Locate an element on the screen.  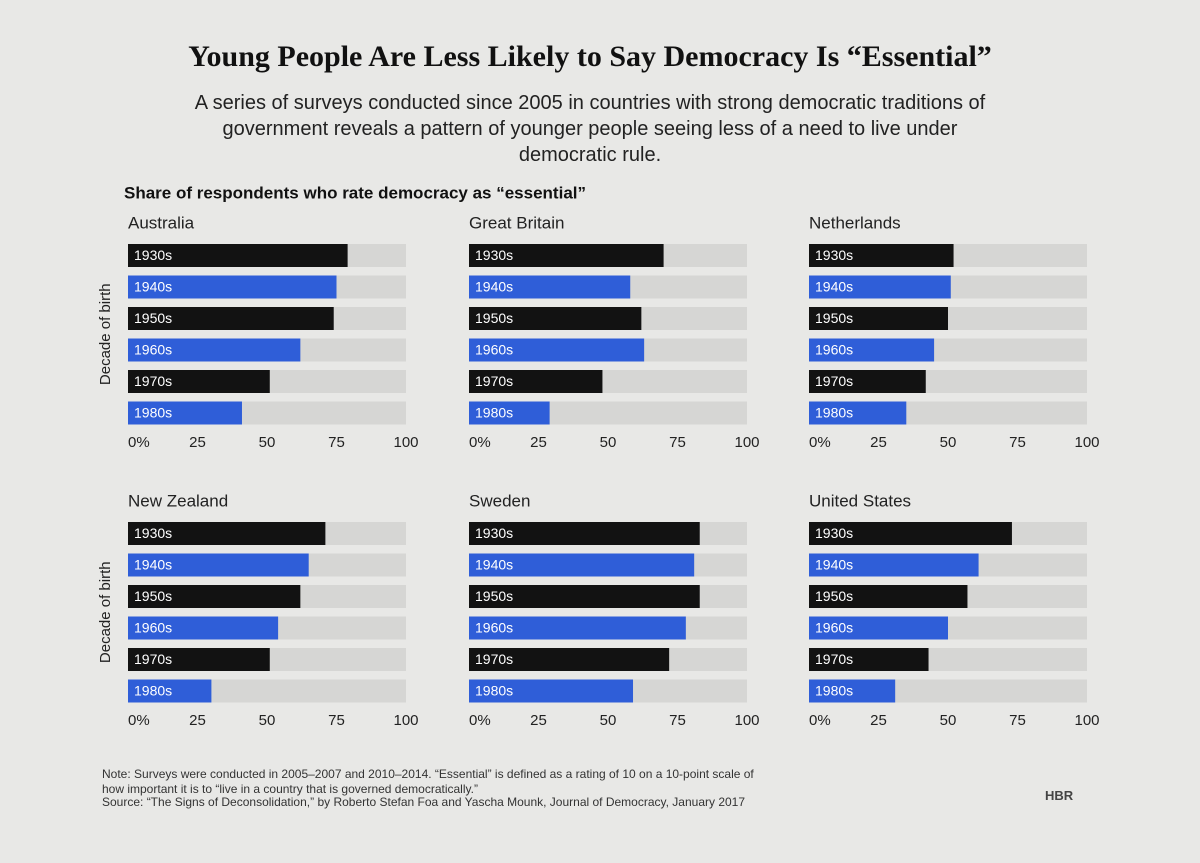
panel-title: Great Britain is located at coordinates (516, 222).